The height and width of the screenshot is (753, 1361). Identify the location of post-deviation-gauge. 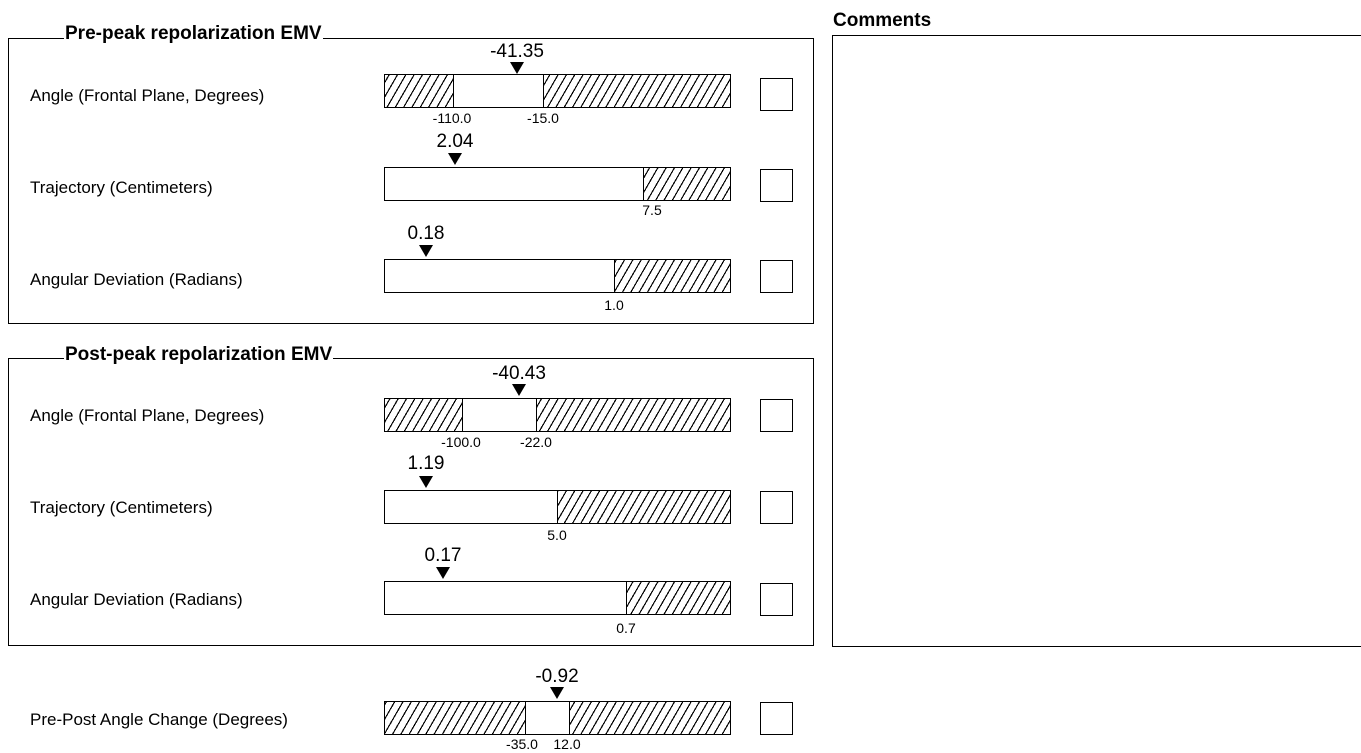
(557, 598).